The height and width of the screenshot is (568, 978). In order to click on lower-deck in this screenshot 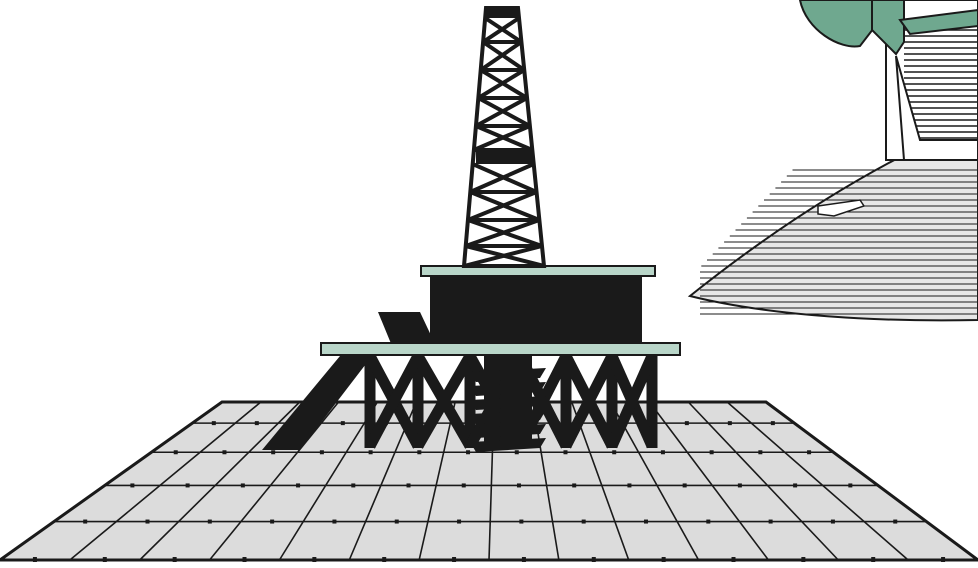, I will do `click(500, 349)`.